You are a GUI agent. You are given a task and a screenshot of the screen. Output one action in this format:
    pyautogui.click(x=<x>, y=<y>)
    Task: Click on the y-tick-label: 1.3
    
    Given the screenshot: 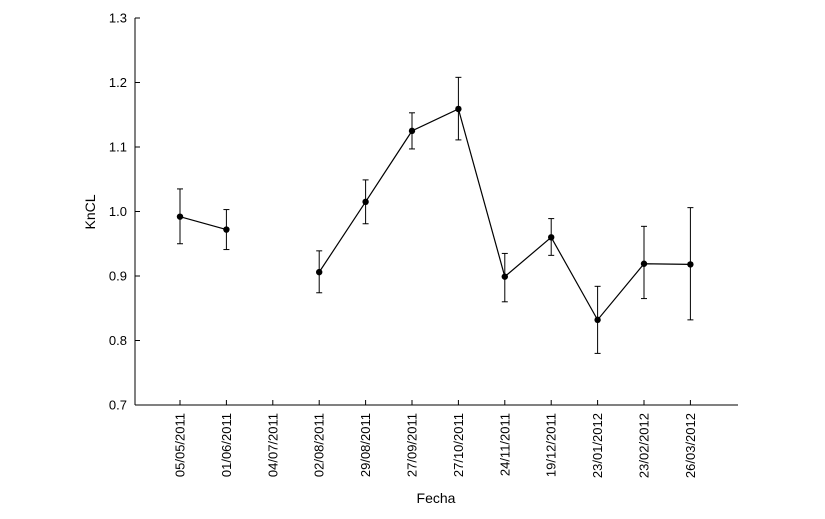 What is the action you would take?
    pyautogui.click(x=118, y=18)
    